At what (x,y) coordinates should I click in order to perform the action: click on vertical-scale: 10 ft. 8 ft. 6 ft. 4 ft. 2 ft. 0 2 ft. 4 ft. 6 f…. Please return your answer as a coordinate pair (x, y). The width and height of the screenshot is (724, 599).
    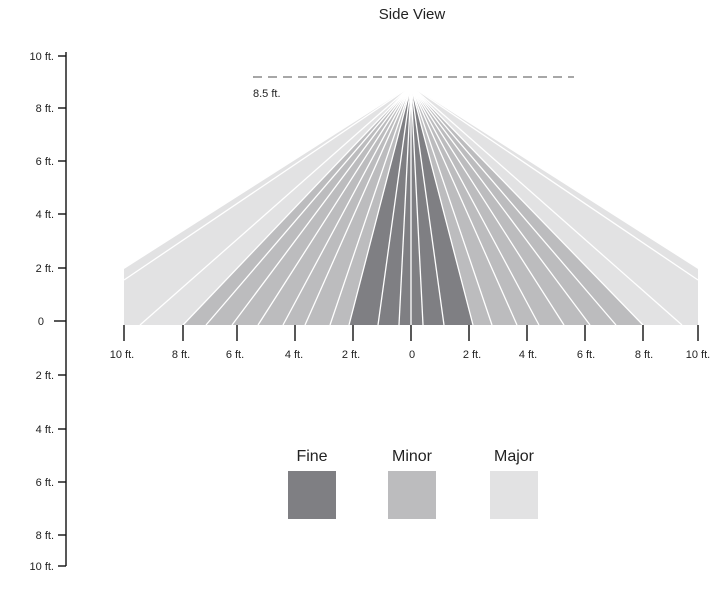
    Looking at the image, I should click on (48, 312).